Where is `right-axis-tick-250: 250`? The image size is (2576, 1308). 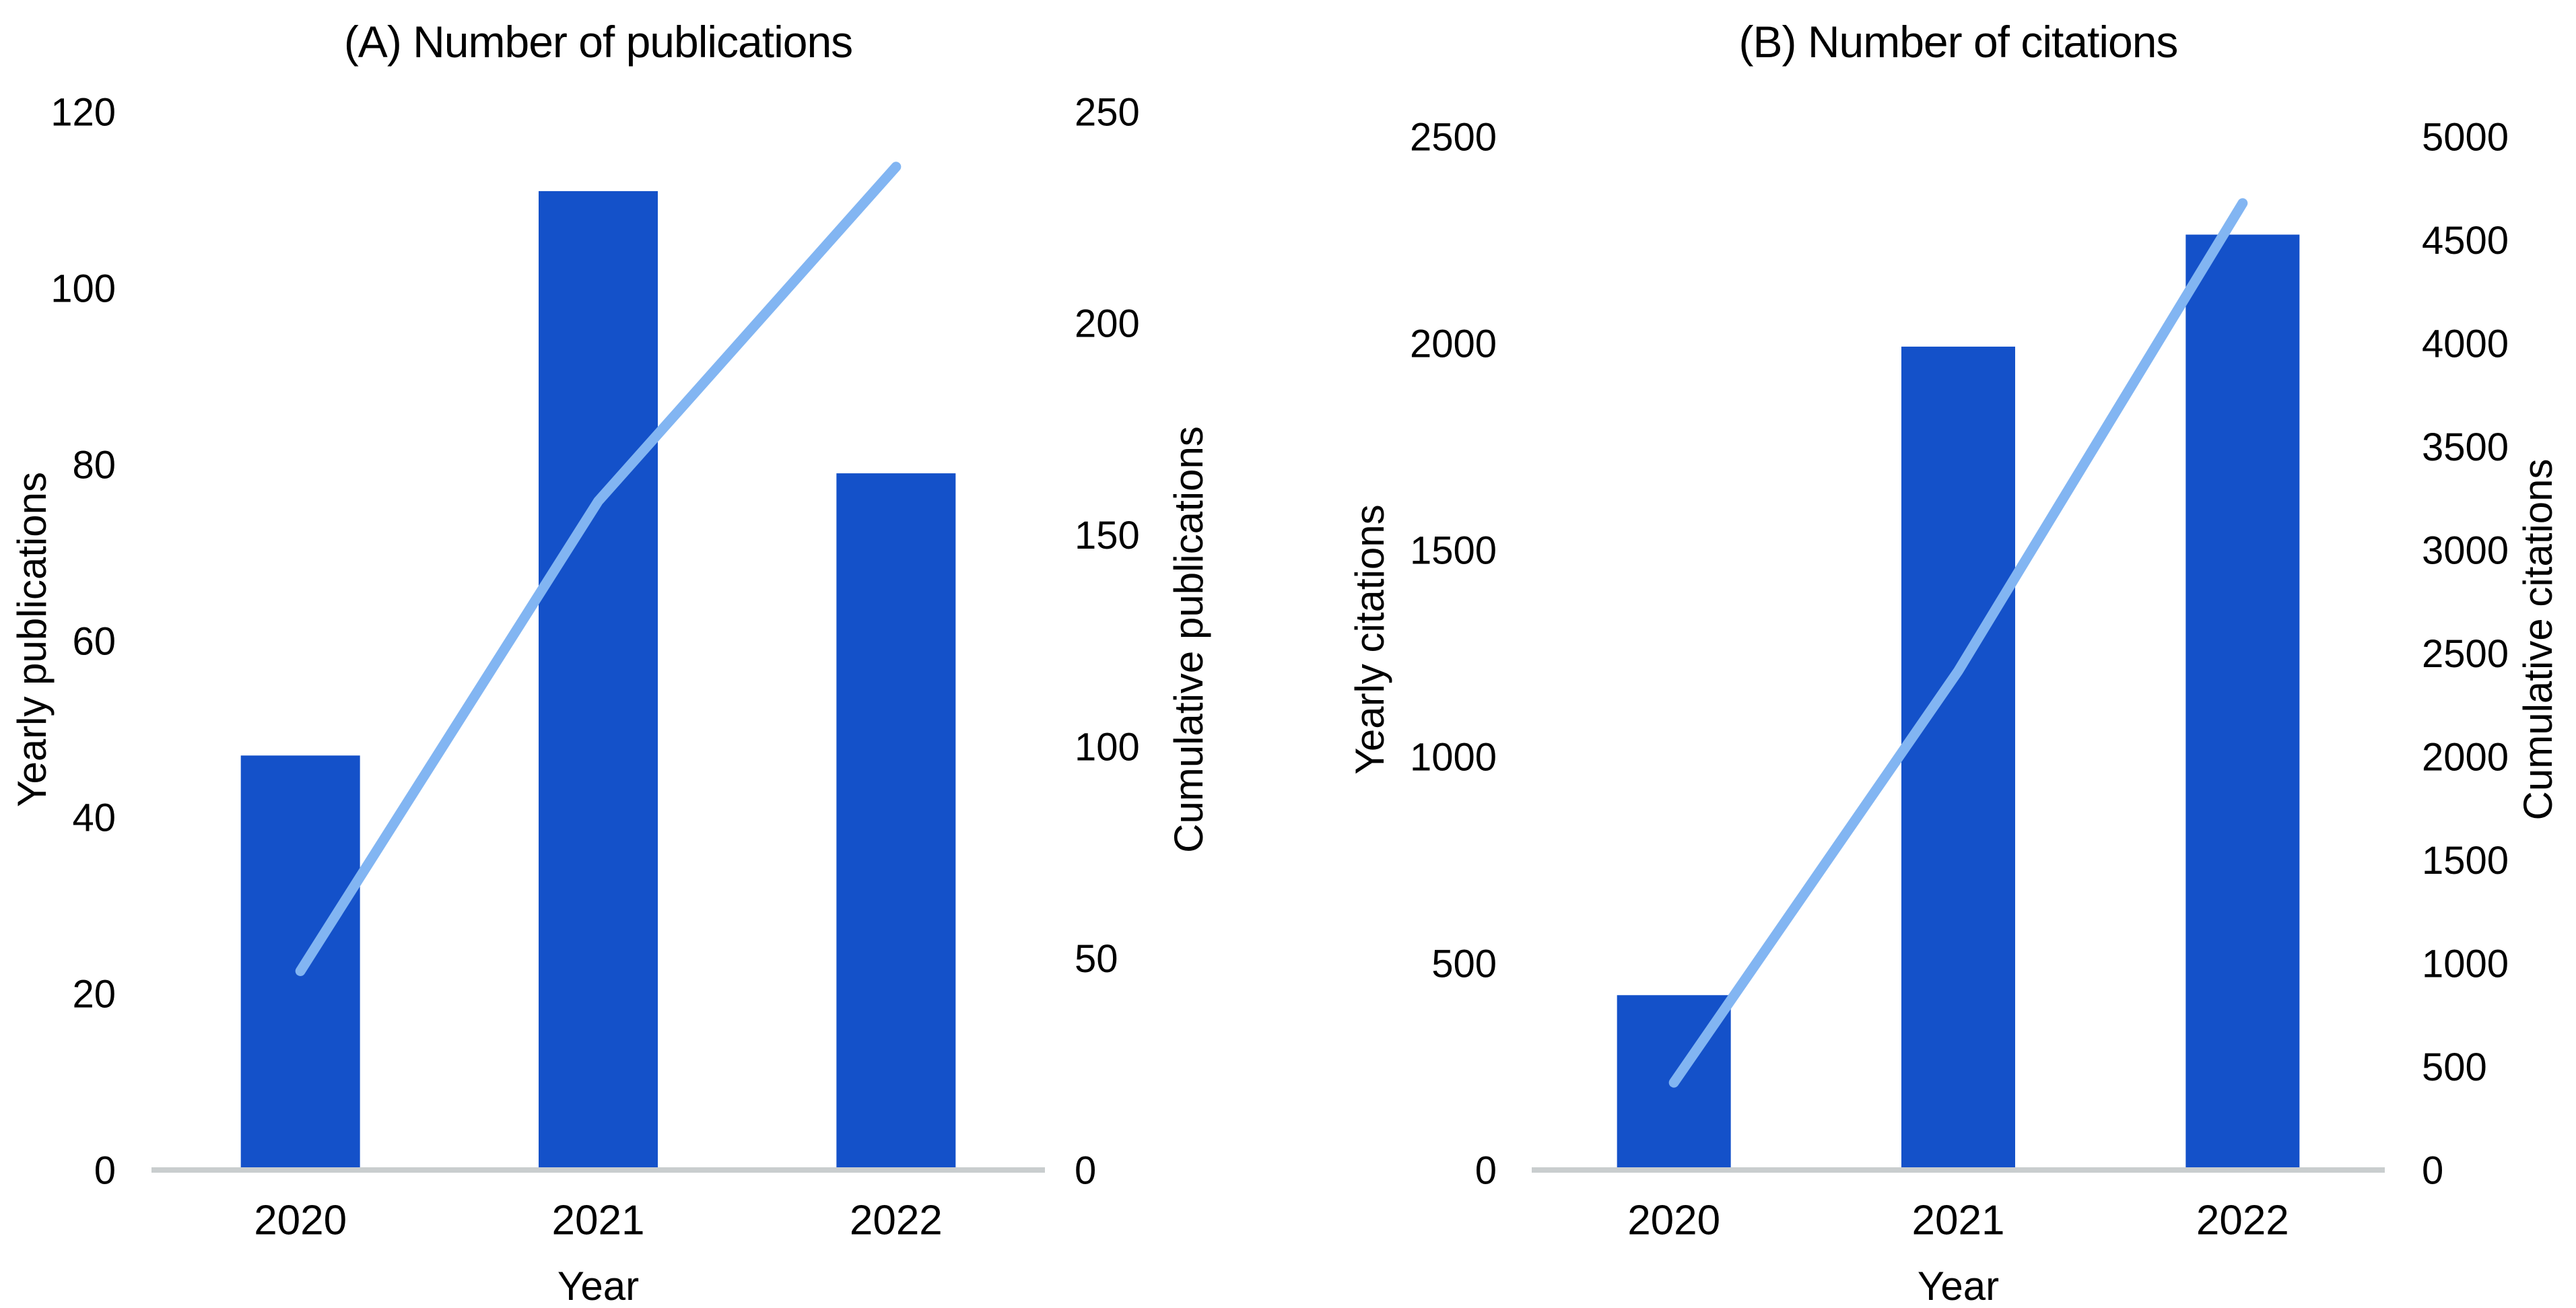
right-axis-tick-250: 250 is located at coordinates (1107, 112).